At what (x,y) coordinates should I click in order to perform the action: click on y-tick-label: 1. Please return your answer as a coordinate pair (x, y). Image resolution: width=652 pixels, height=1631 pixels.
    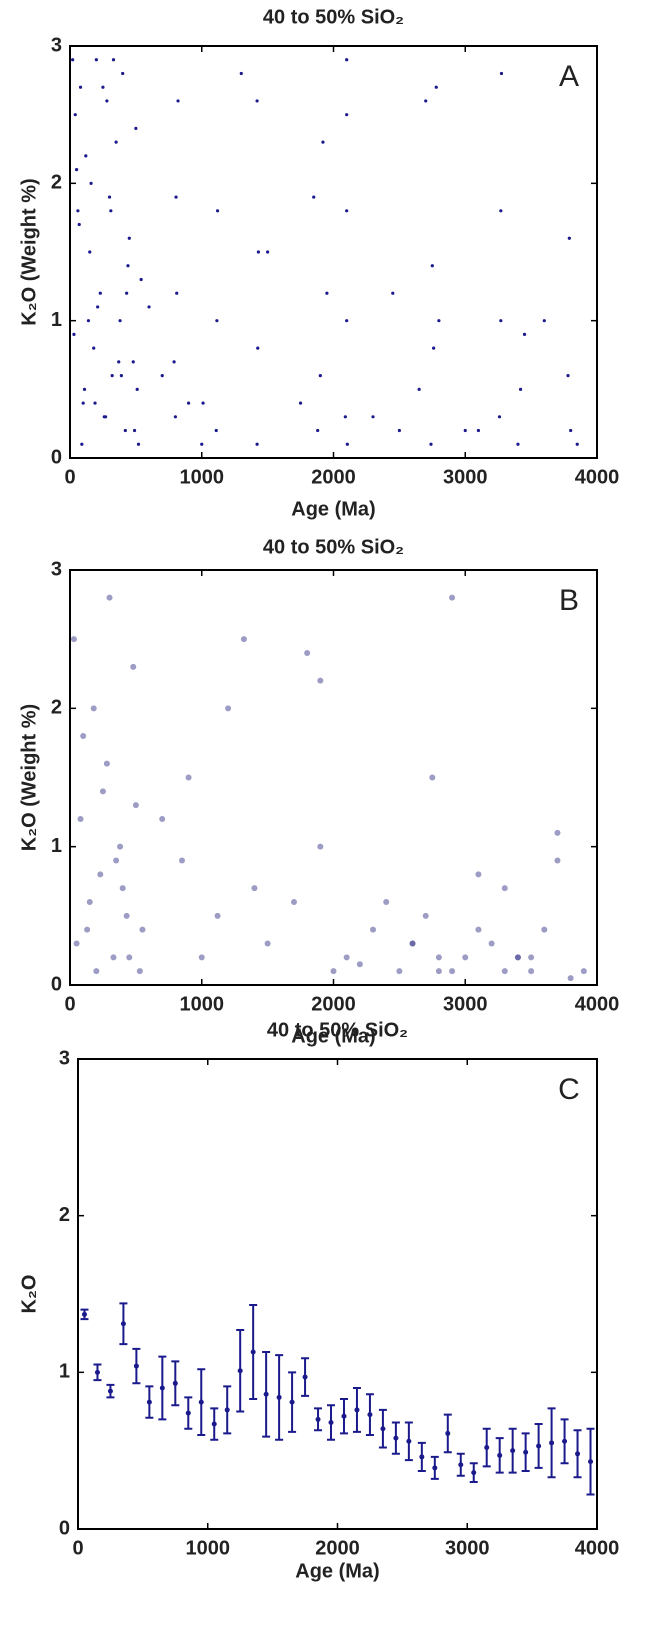
    Looking at the image, I should click on (56, 846).